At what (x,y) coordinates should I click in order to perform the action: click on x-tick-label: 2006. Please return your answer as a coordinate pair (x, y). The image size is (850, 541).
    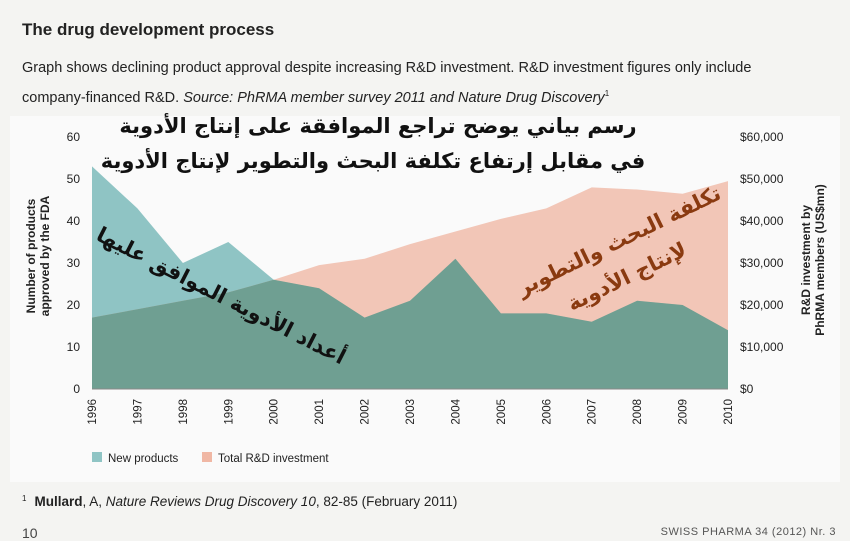
    Looking at the image, I should click on (547, 412).